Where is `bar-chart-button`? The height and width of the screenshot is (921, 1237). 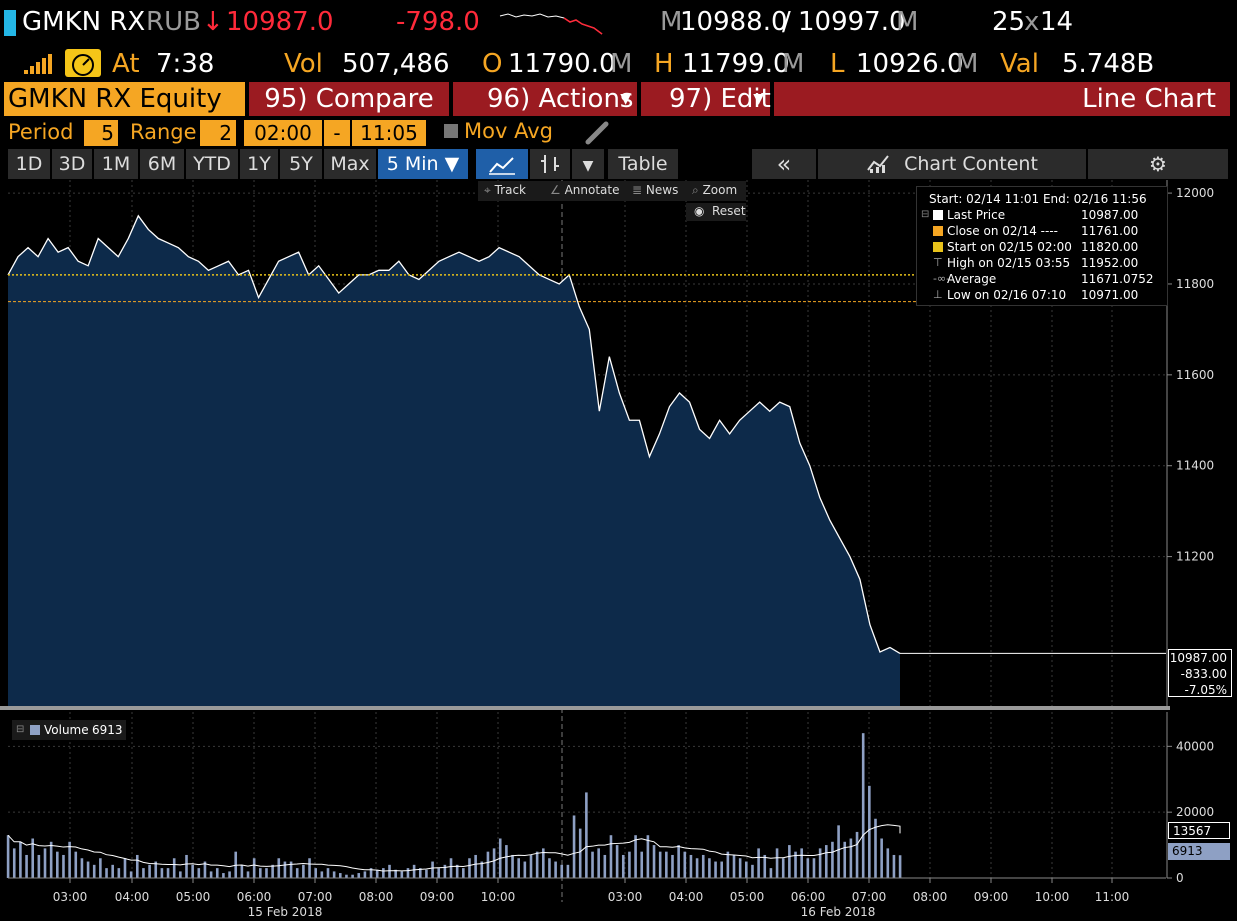 bar-chart-button is located at coordinates (550, 164).